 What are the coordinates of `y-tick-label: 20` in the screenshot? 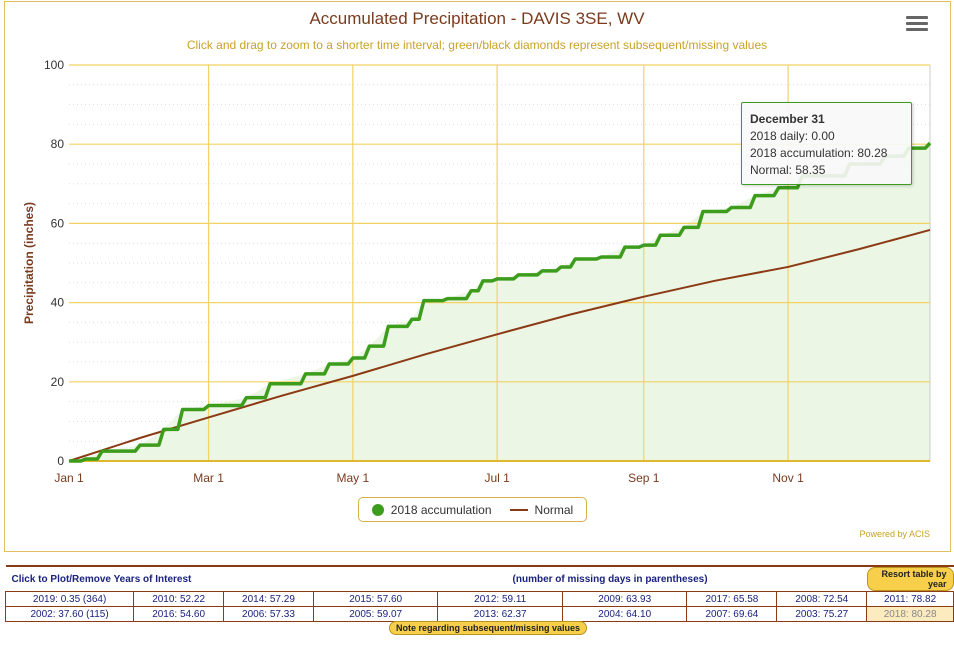 It's located at (58, 382).